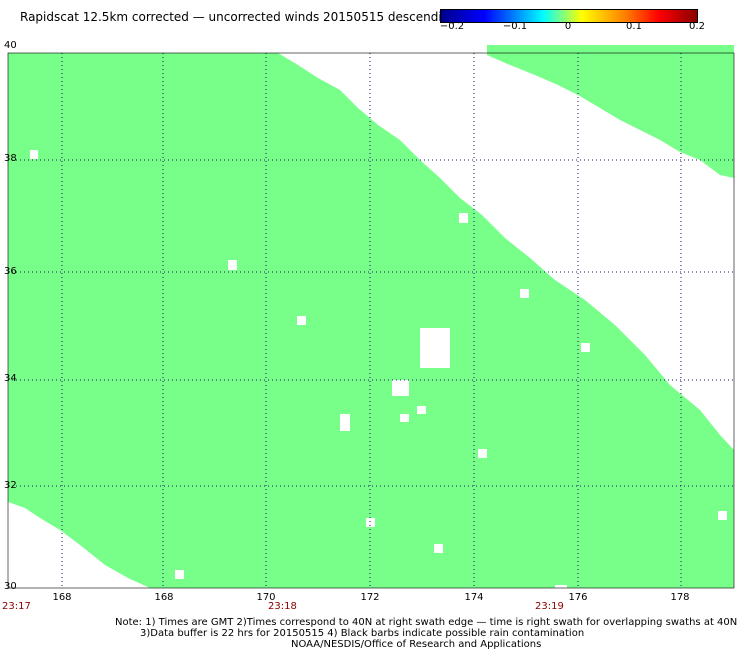 The height and width of the screenshot is (650, 740). Describe the element at coordinates (16, 606) in the screenshot. I see `time-label: 23:17` at that location.